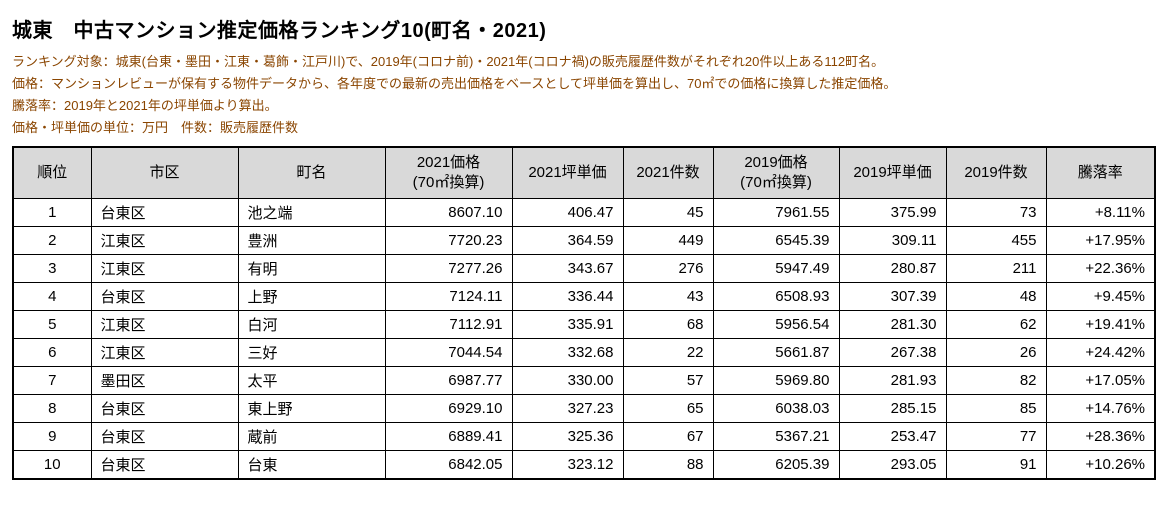 The height and width of the screenshot is (508, 1166). Describe the element at coordinates (155, 127) in the screenshot. I see `note-units: 価格・坪単価の単位：万円 件数：販売履歴件数` at that location.